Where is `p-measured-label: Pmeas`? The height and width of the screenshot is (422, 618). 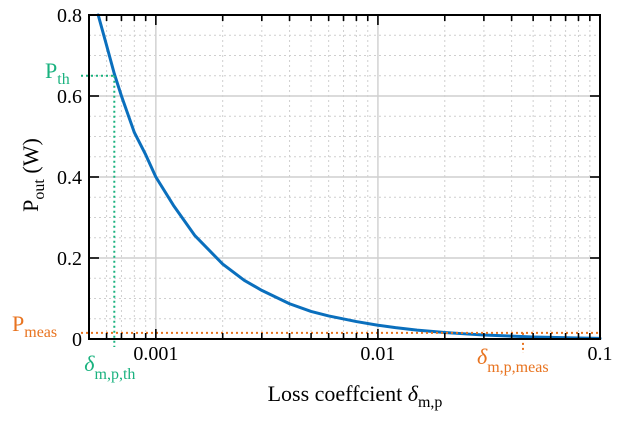 p-measured-label: Pmeas is located at coordinates (34, 326).